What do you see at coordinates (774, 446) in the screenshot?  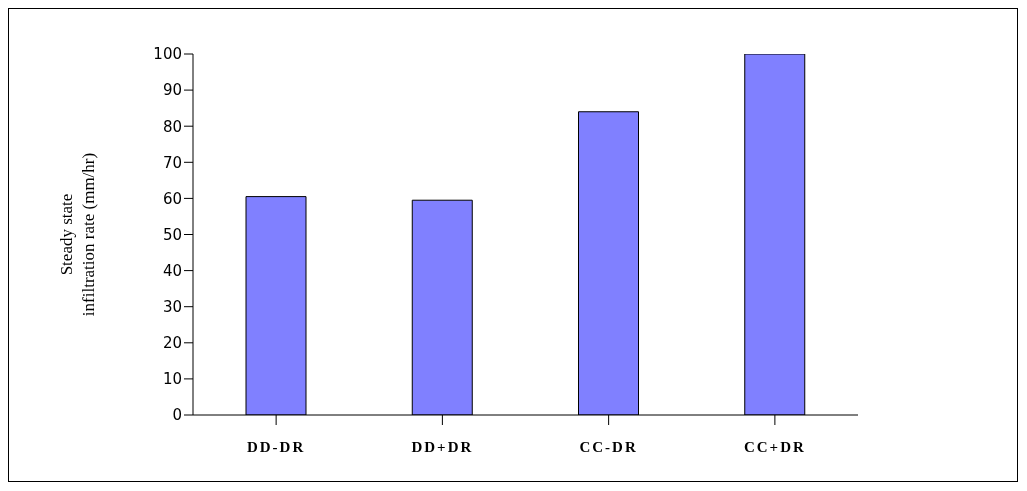 I see `x-tick-label: CC+DR` at bounding box center [774, 446].